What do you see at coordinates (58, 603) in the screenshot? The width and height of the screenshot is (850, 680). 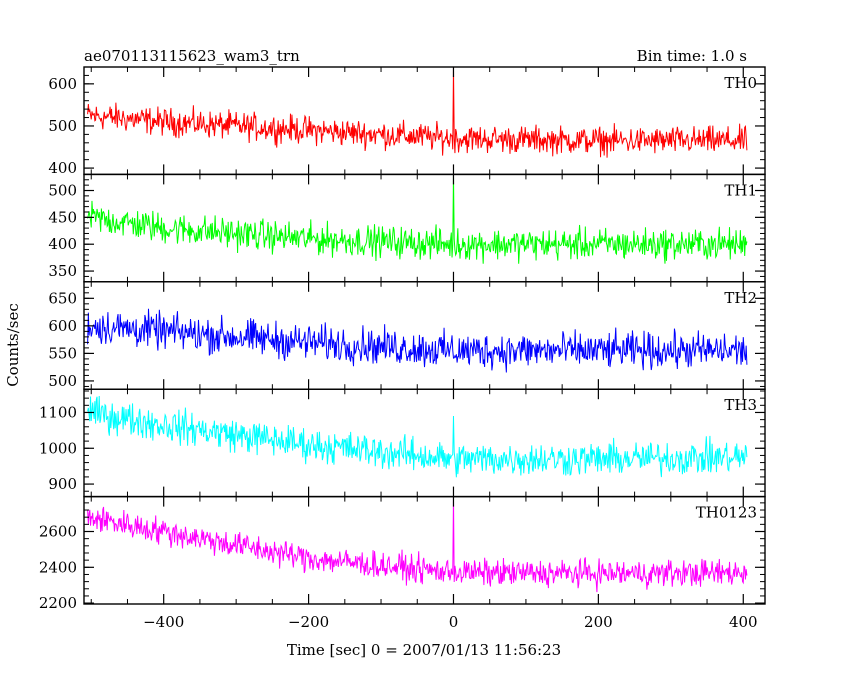 I see `y-tick-label: 2200` at bounding box center [58, 603].